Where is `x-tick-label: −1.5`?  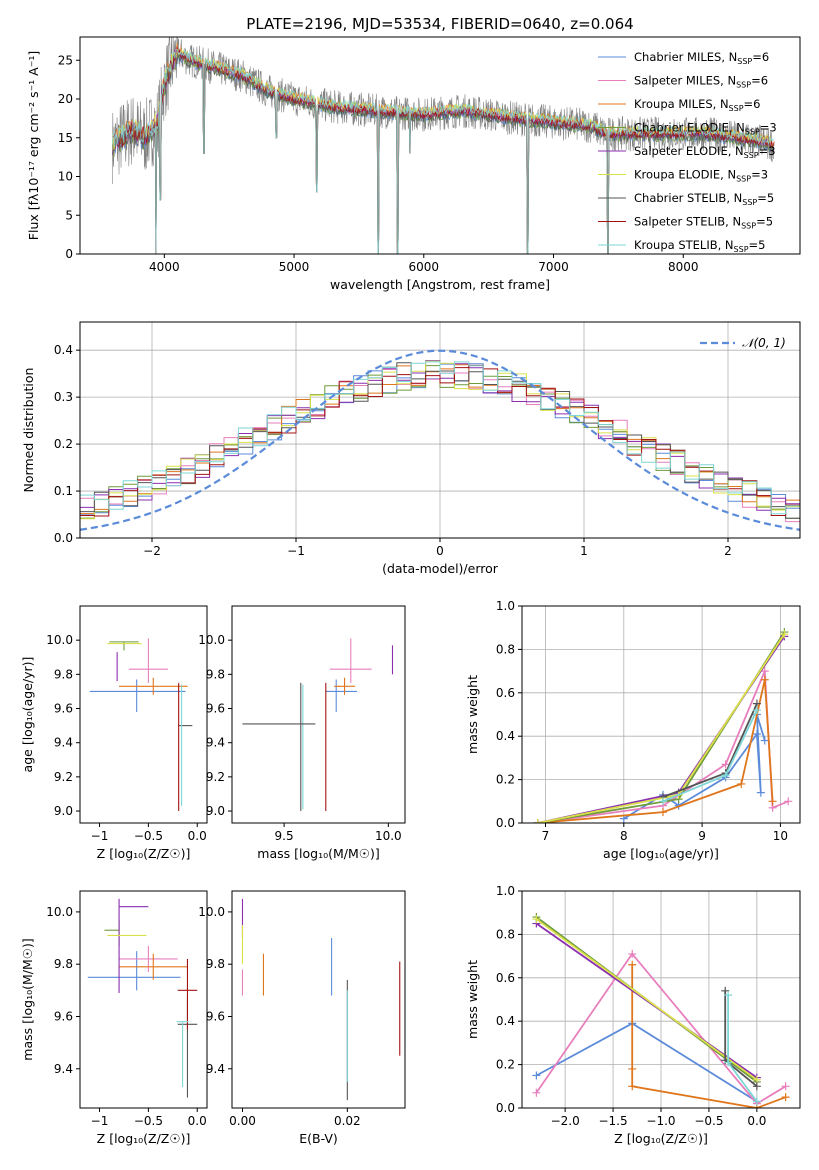 x-tick-label: −1.5 is located at coordinates (612, 1121).